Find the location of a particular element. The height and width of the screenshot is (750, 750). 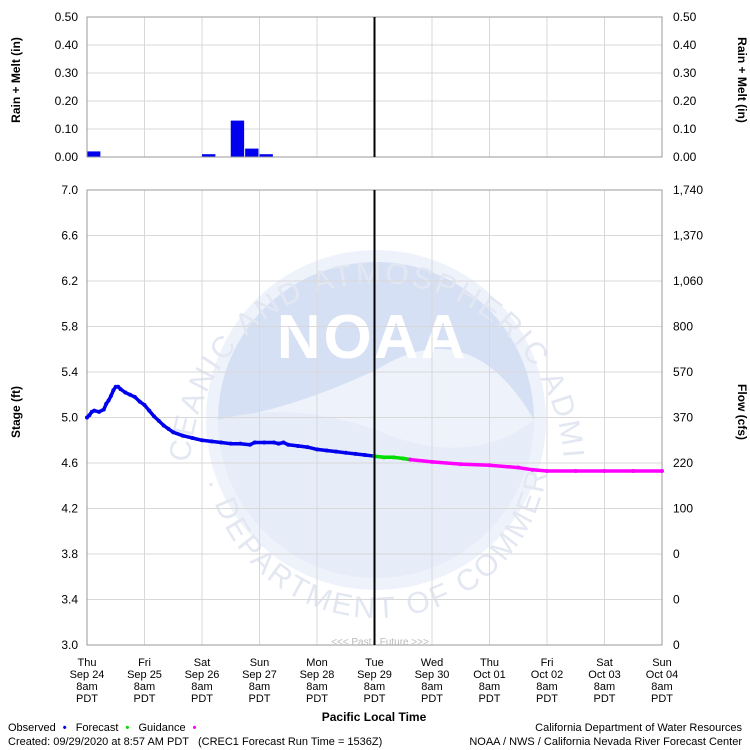

stage-ytick-right: 1,370 is located at coordinates (688, 236).